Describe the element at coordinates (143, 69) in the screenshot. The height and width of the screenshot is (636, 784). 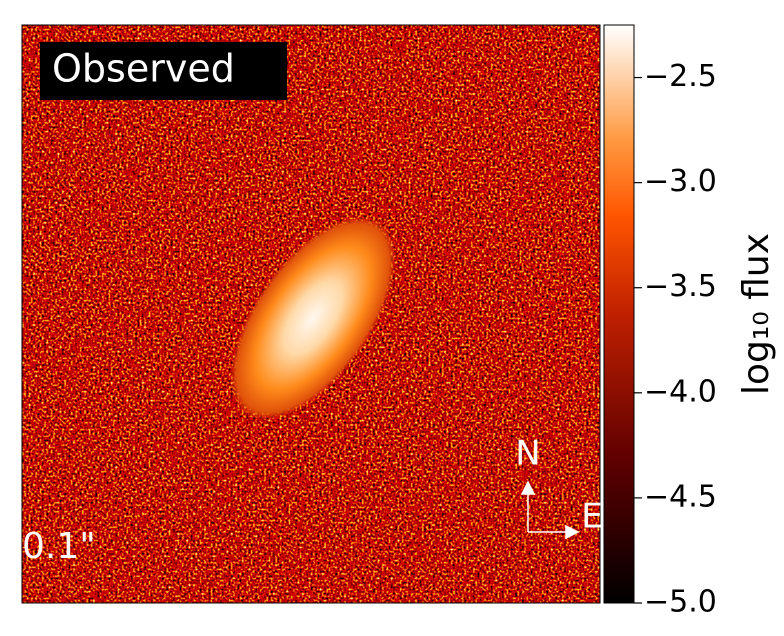
I see `panel-label: Observed` at that location.